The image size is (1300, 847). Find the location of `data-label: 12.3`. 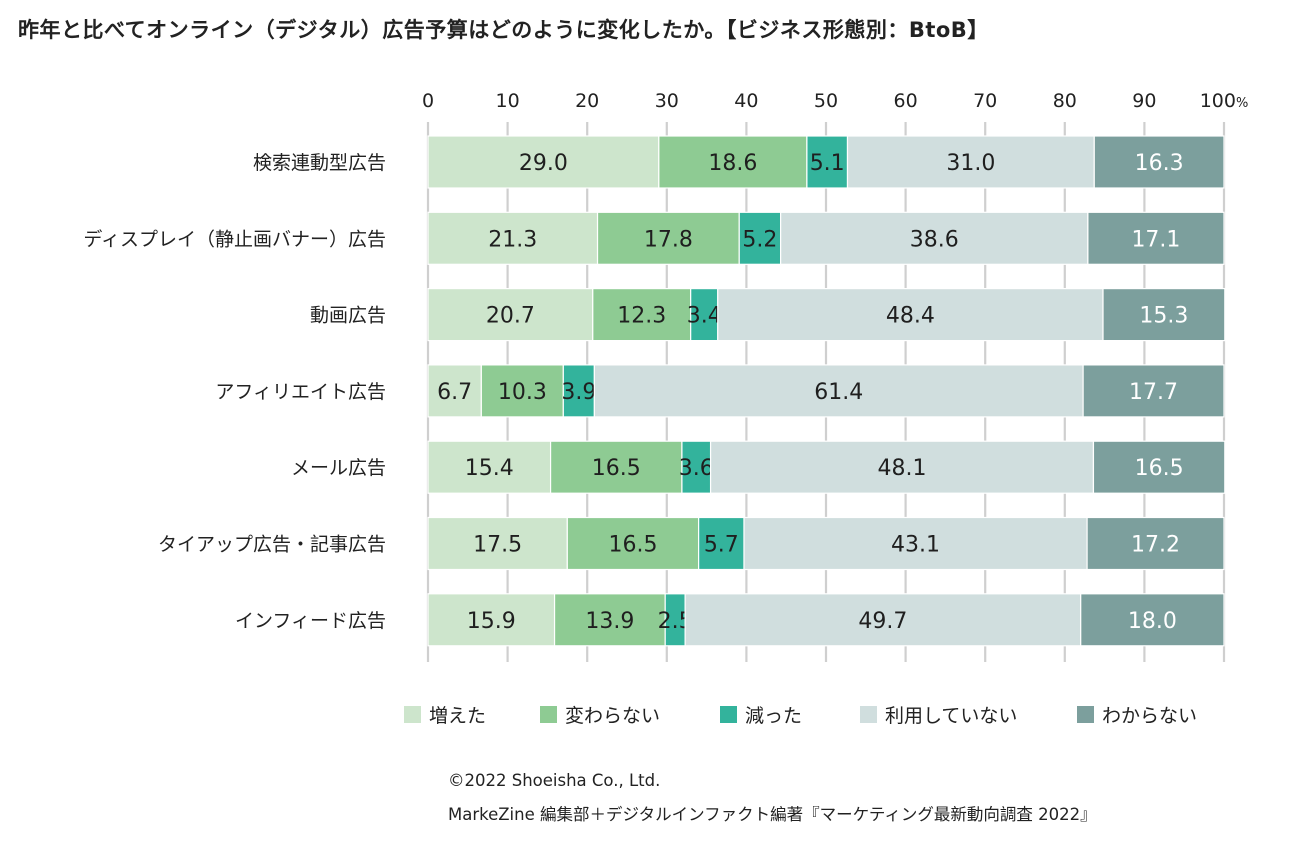

data-label: 12.3 is located at coordinates (641, 316).